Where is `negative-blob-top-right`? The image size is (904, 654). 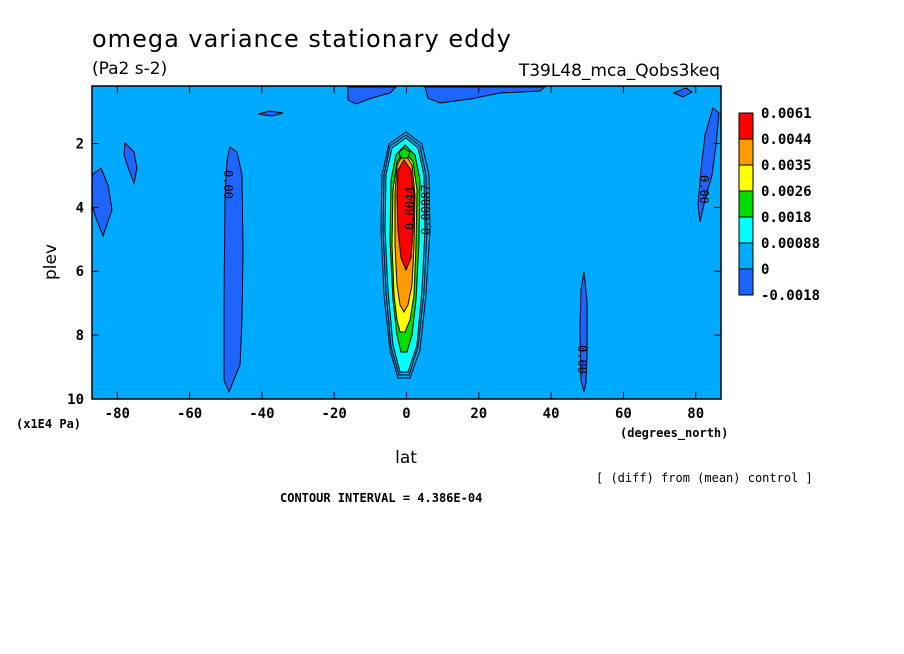
negative-blob-top-right is located at coordinates (485, 95).